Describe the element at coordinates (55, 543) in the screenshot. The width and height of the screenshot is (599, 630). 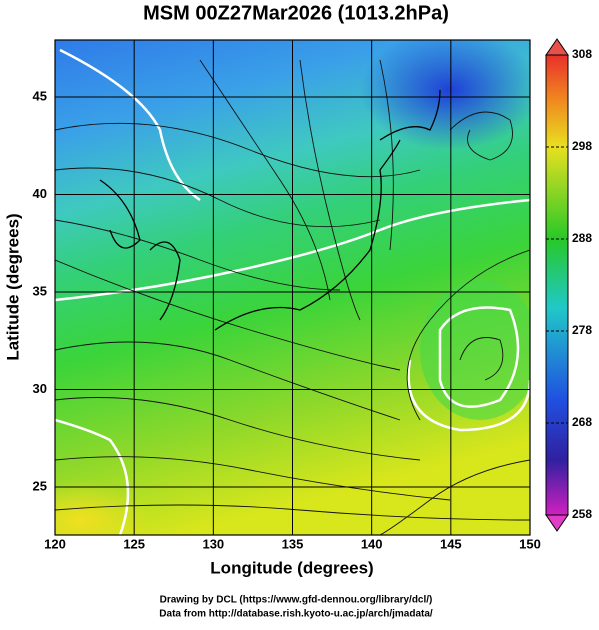
I see `x-tick-label: 120` at that location.